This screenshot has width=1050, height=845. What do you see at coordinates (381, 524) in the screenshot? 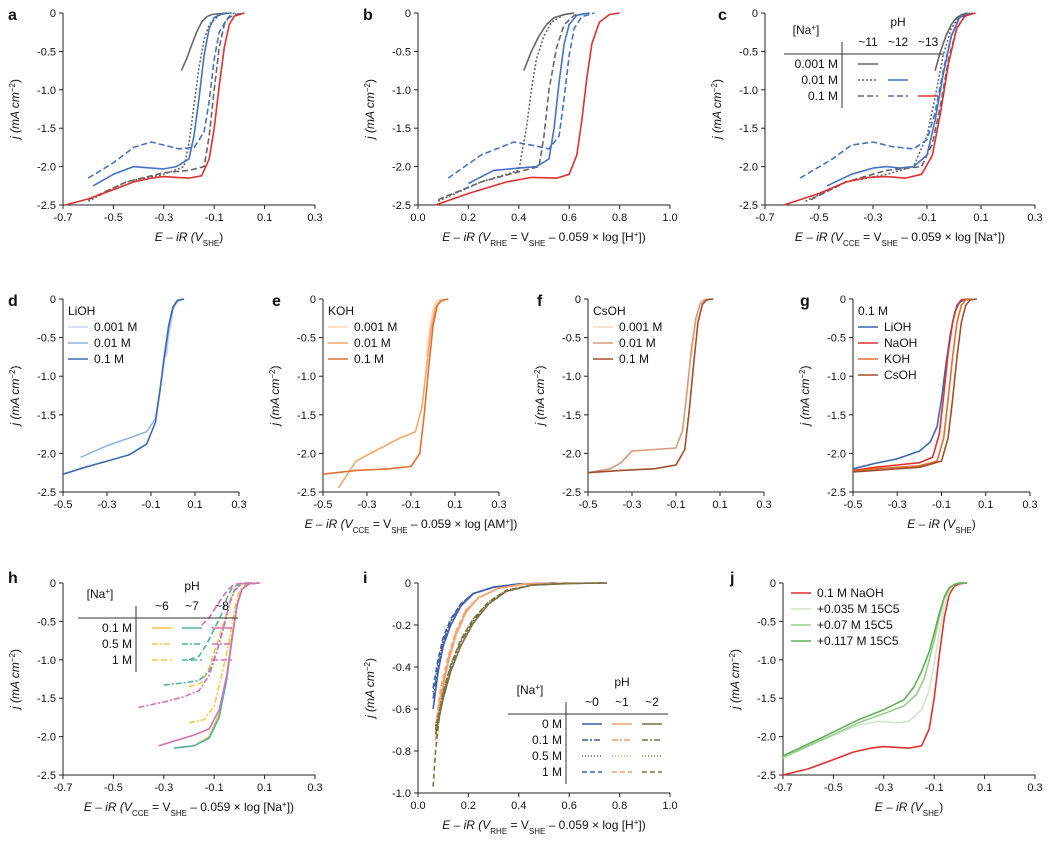
I see `x-axis-label-tail: = V` at bounding box center [381, 524].